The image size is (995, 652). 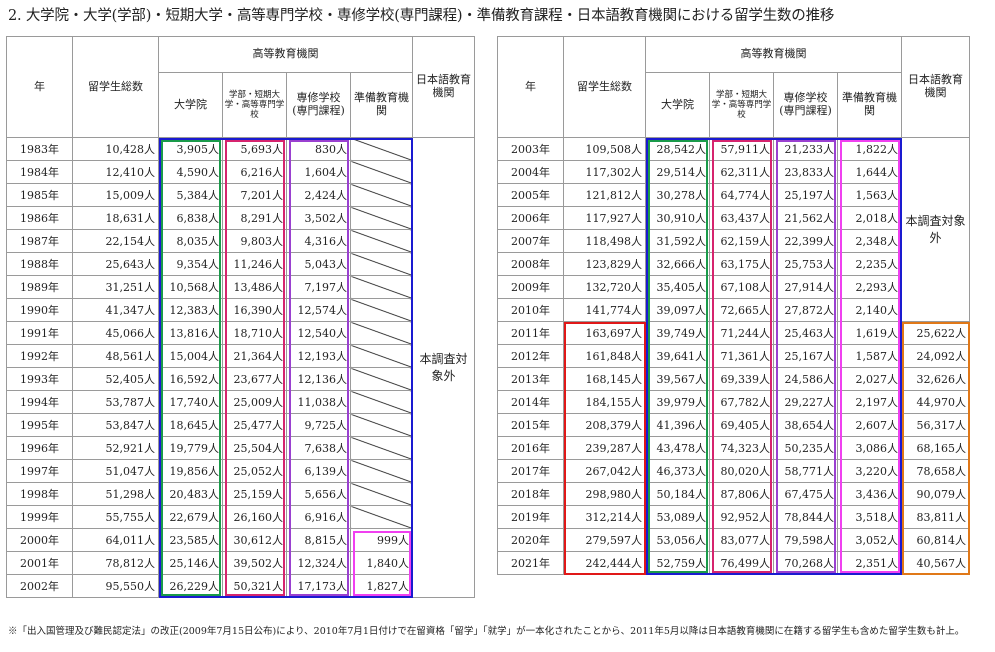 I want to click on total-cell: 51,298人, so click(x=115, y=494).